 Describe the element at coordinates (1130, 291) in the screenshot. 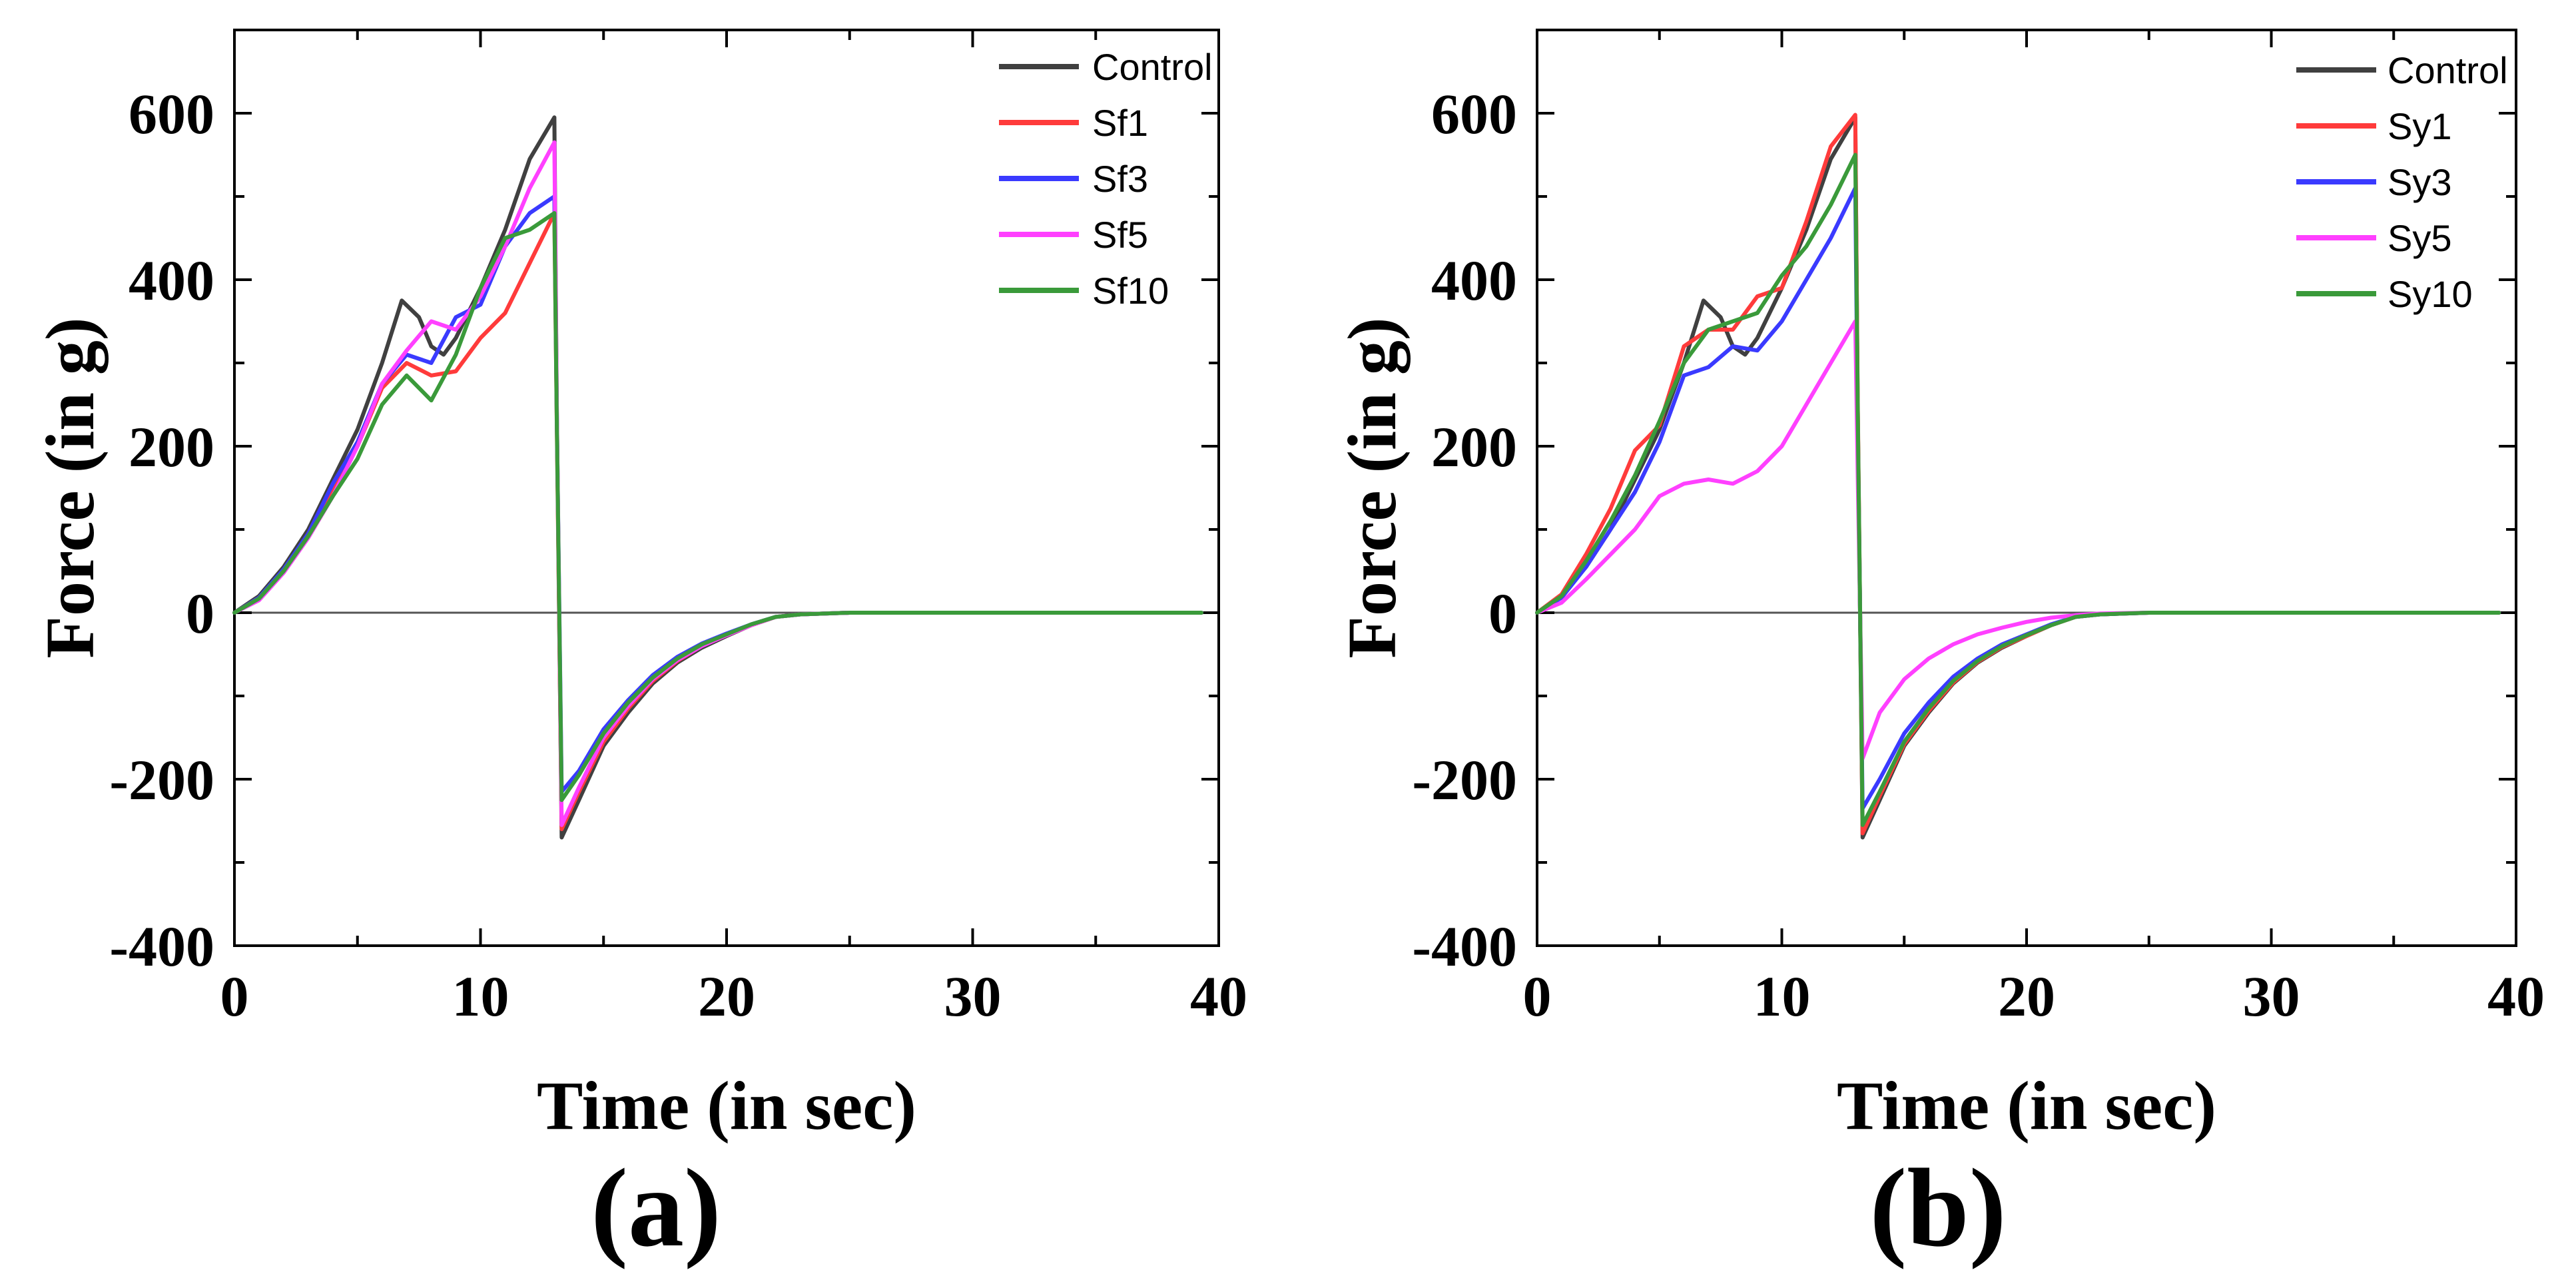

I see `legend-label: Sf10` at that location.